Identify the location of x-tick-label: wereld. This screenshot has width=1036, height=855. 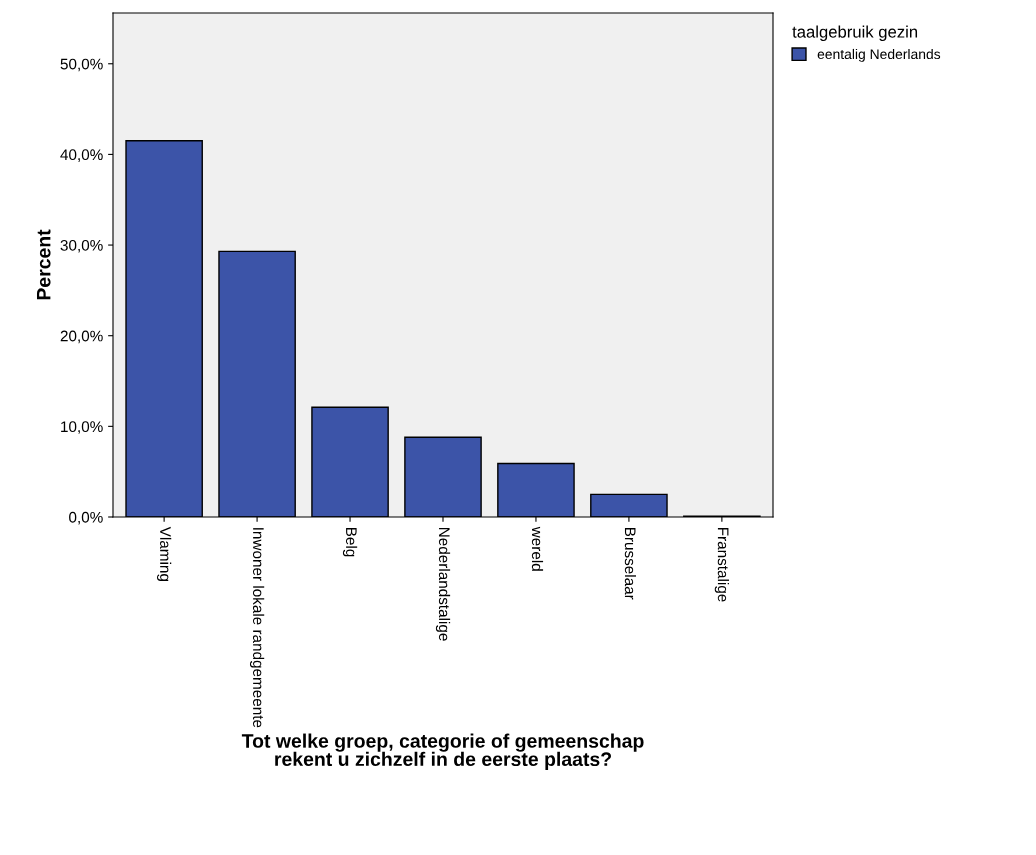
(537, 548).